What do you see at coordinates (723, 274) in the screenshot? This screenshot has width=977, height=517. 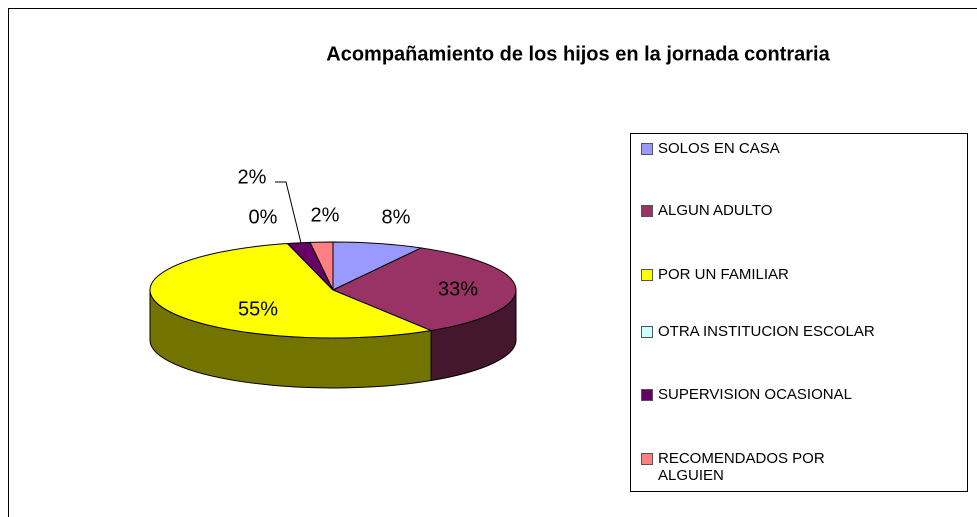 I see `legend-label: POR UN FAMILIAR` at bounding box center [723, 274].